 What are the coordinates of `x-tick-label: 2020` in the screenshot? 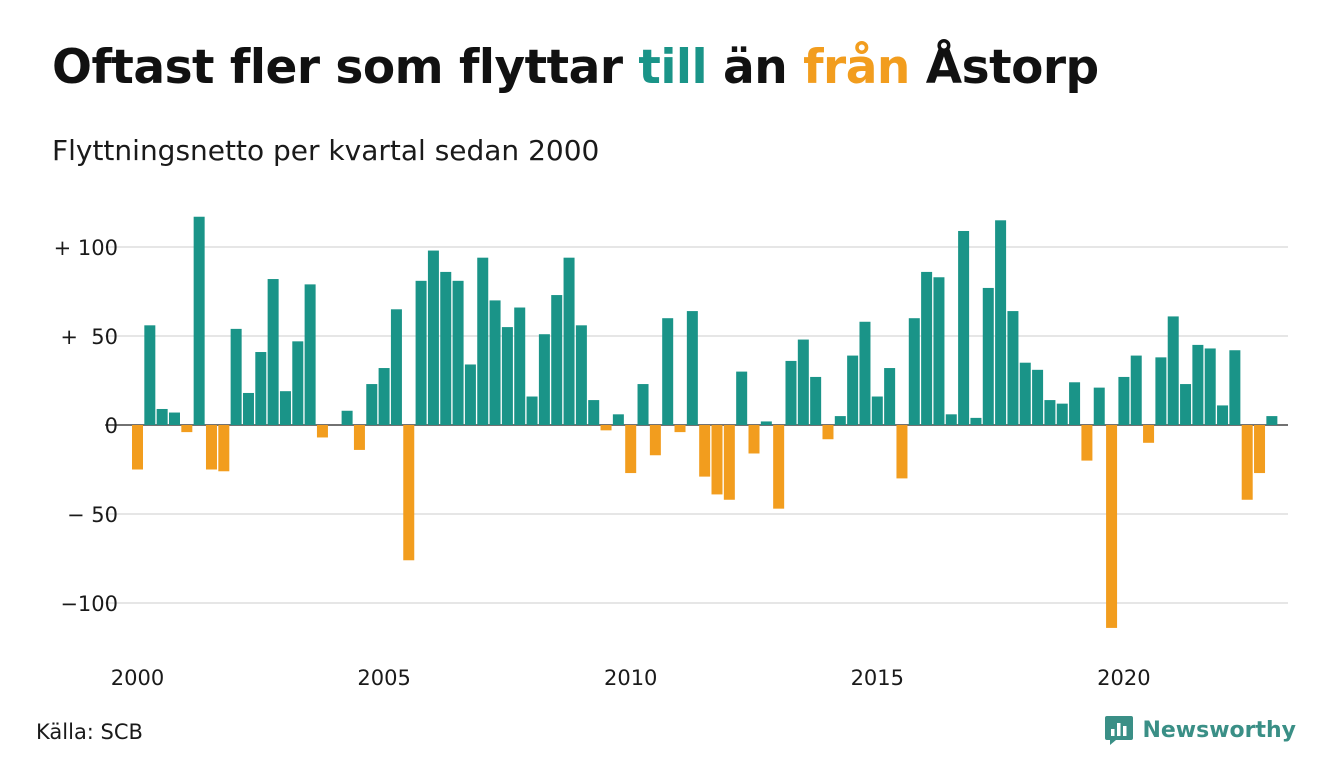 It's located at (1123, 678).